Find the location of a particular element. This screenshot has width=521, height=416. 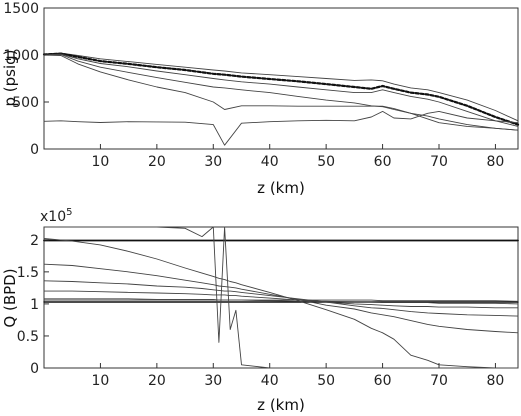

flowrate-y-ticks: 0 0.5 1 1.5 2 is located at coordinates (33, 305).